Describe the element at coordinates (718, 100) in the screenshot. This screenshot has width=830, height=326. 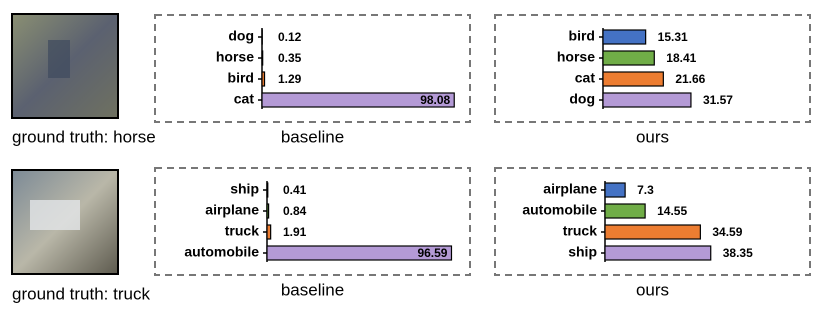
I see `value-label: 31.57` at that location.